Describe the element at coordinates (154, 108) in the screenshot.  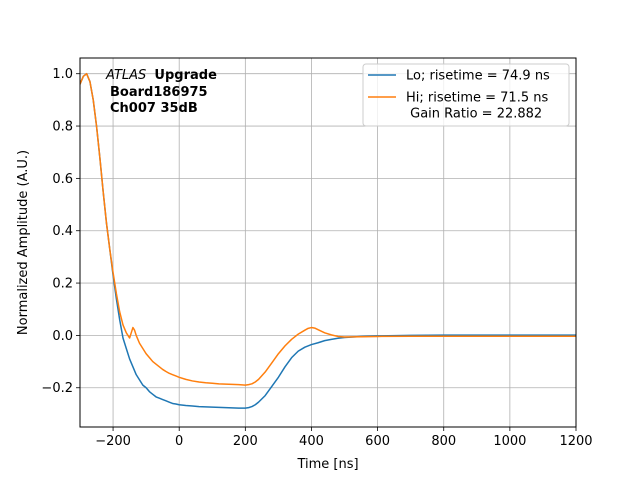
I see `annotation-line-3: Ch007 35dB` at that location.